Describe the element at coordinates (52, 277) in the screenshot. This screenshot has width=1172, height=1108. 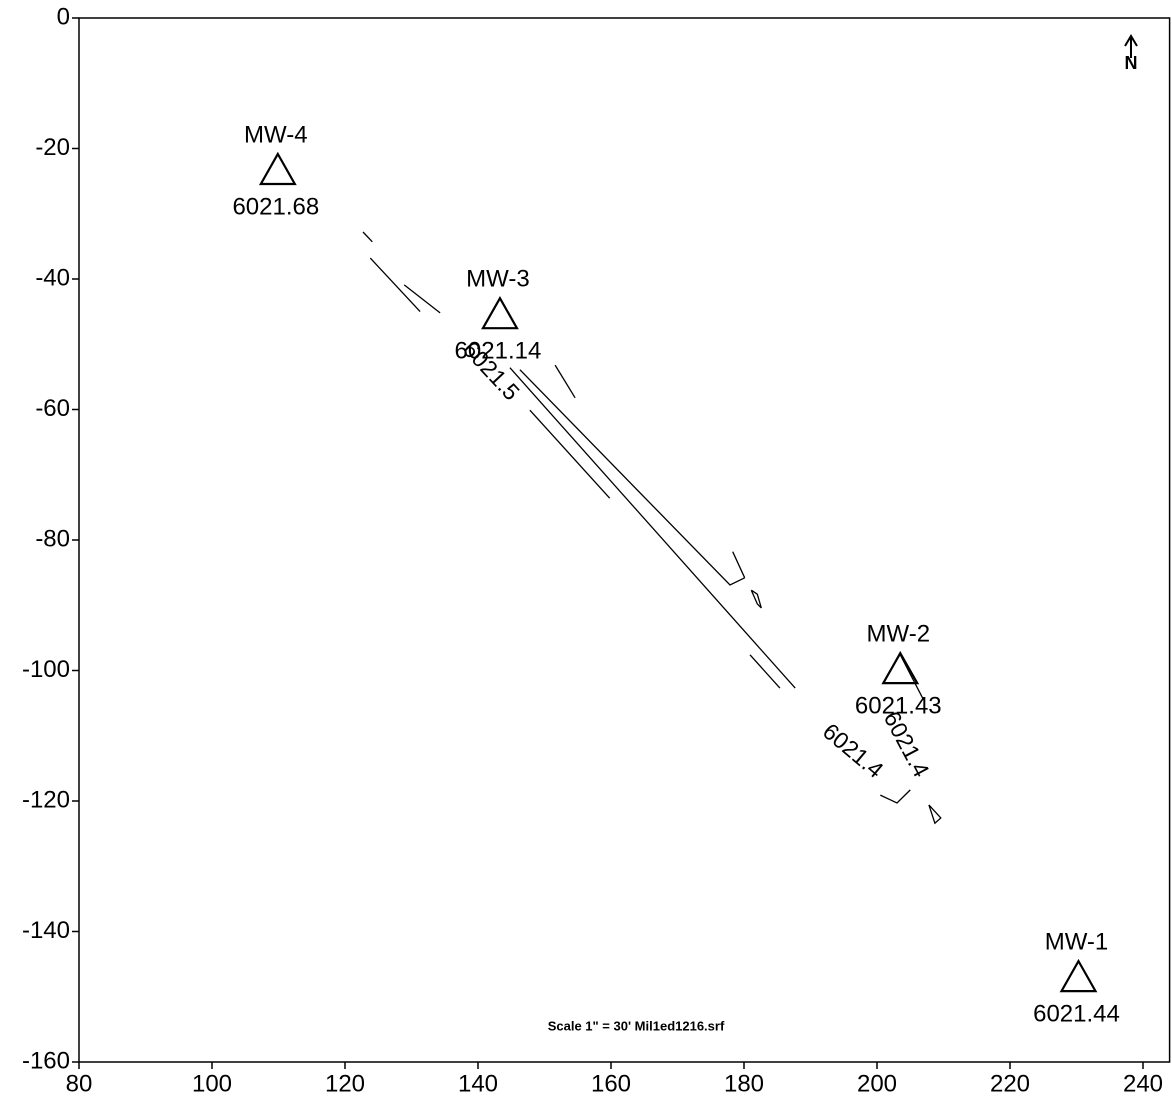
I see `y-tick-label: -40` at that location.